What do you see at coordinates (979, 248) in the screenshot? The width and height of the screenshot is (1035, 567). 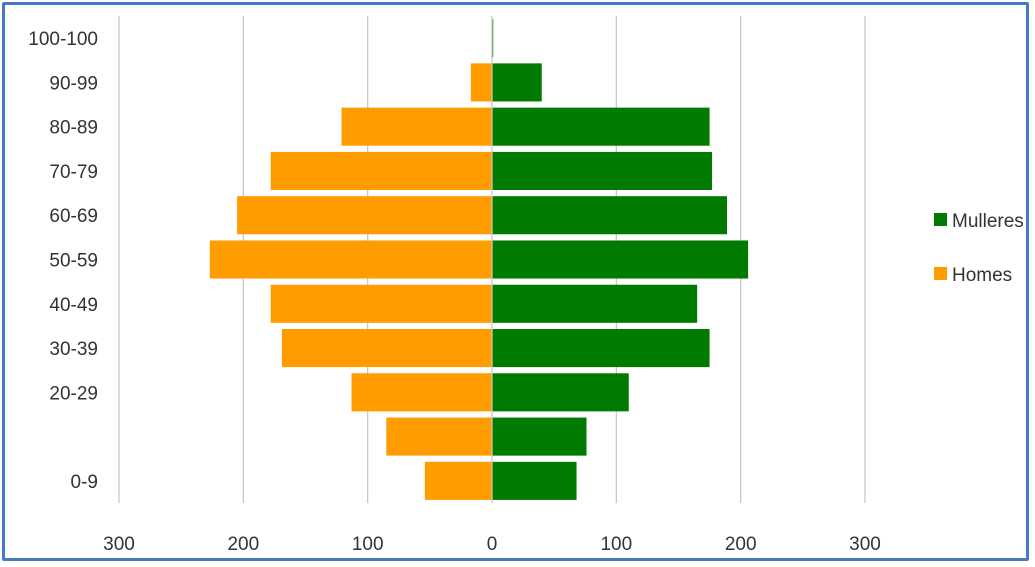 I see `legend: Mulleres Homes` at bounding box center [979, 248].